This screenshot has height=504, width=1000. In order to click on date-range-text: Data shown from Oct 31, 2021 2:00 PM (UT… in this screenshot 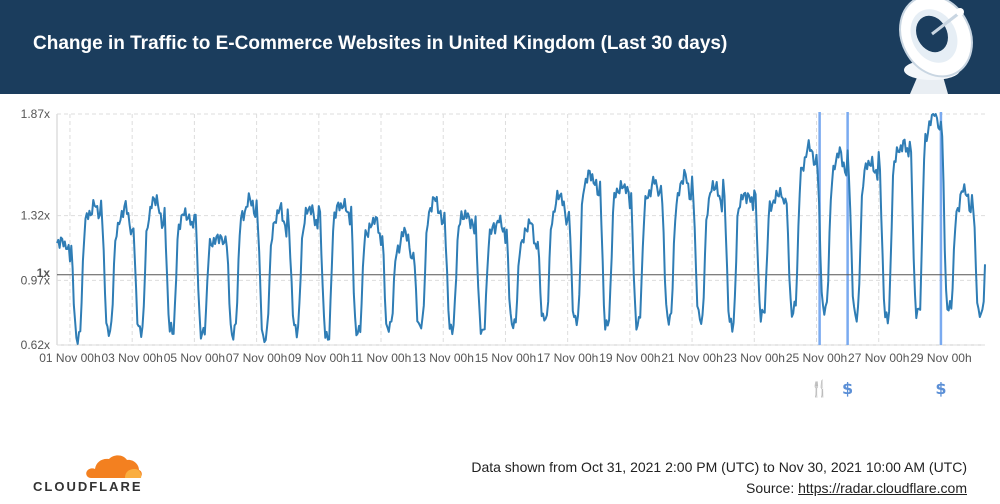, I will do `click(719, 467)`.